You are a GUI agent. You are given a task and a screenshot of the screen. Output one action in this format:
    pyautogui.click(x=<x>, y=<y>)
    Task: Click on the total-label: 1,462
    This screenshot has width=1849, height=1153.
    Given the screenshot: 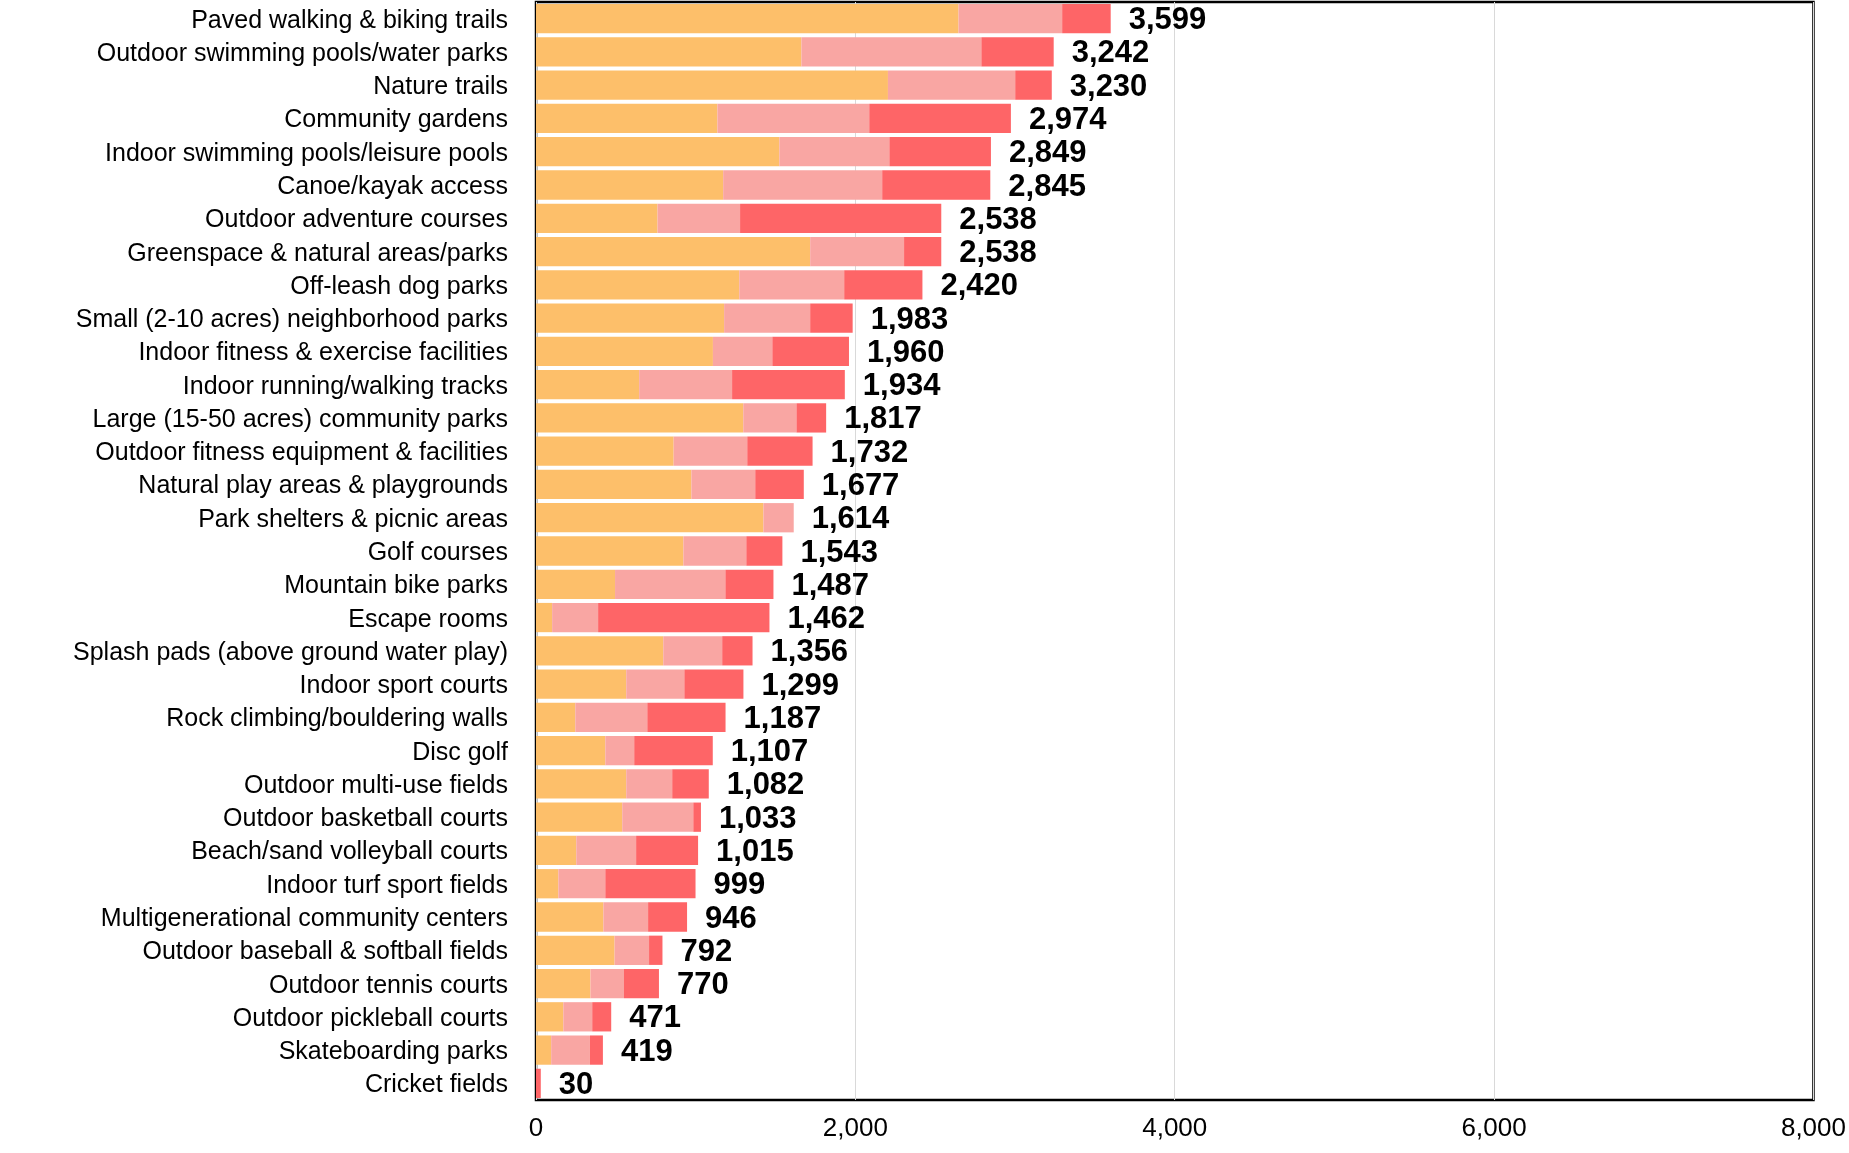 What is the action you would take?
    pyautogui.click(x=826, y=618)
    